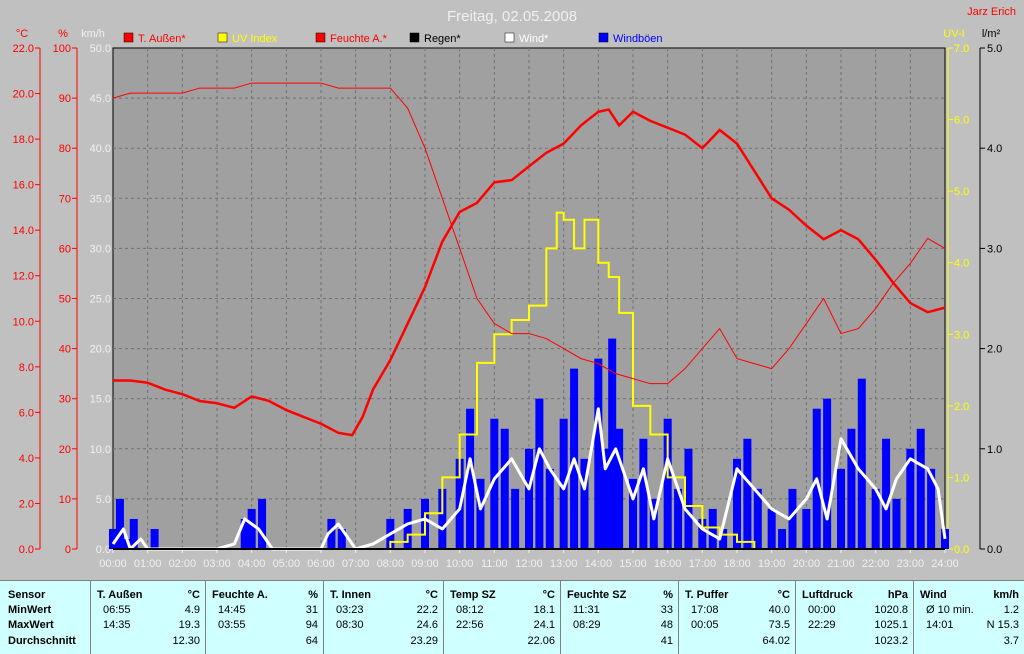 Image resolution: width=1024 pixels, height=654 pixels. Describe the element at coordinates (27, 595) in the screenshot. I see `row-label-sensor: Sensor` at that location.